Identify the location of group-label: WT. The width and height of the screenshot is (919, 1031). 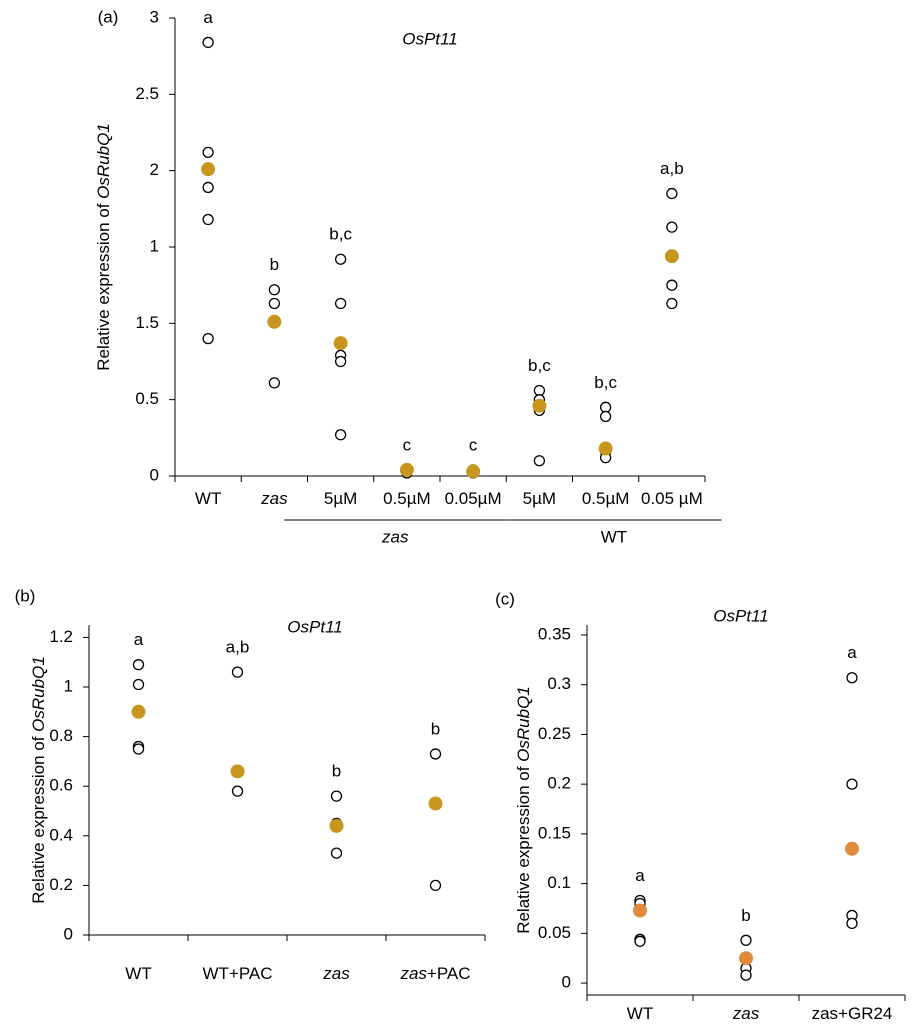
(614, 536).